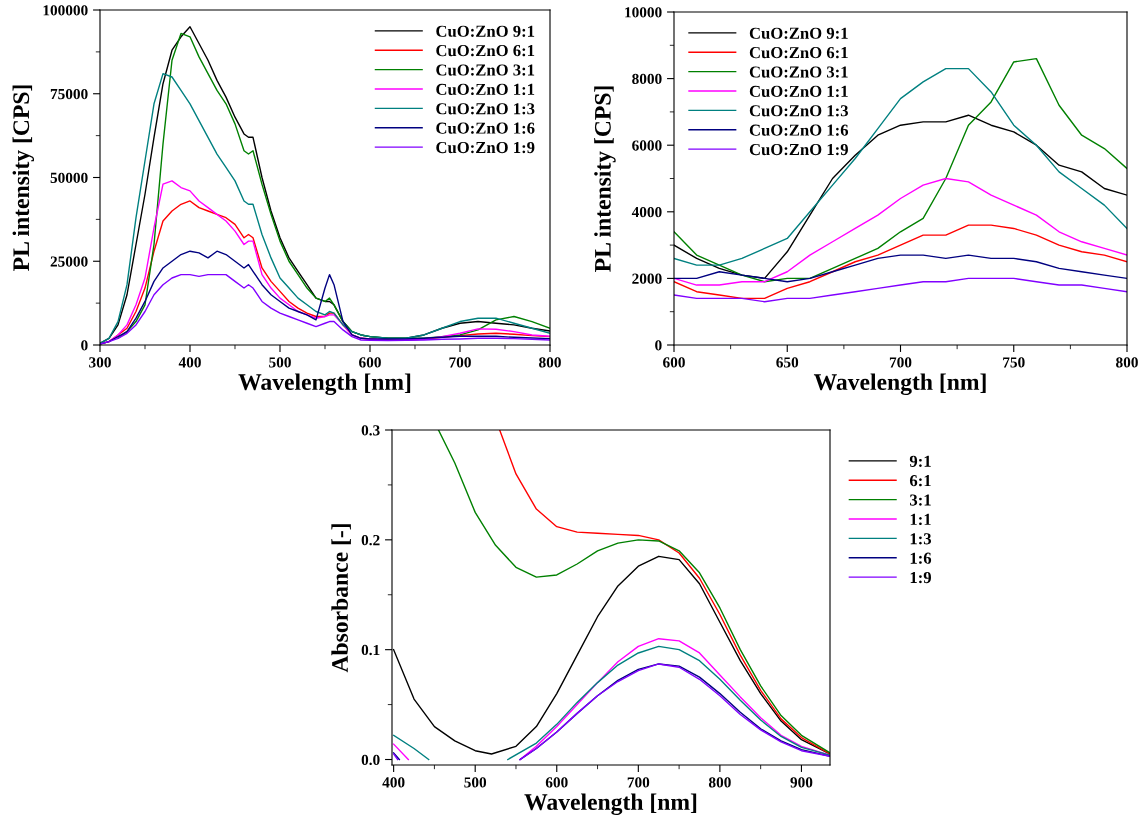 The image size is (1139, 825). What do you see at coordinates (370, 760) in the screenshot?
I see `y-tick-label: 0.0` at bounding box center [370, 760].